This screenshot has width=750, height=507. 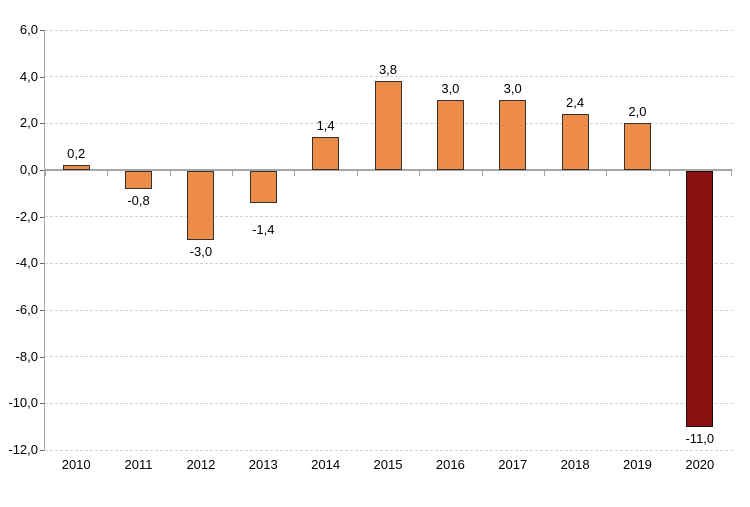 What do you see at coordinates (76, 464) in the screenshot?
I see `x-axis-category-label: 2010` at bounding box center [76, 464].